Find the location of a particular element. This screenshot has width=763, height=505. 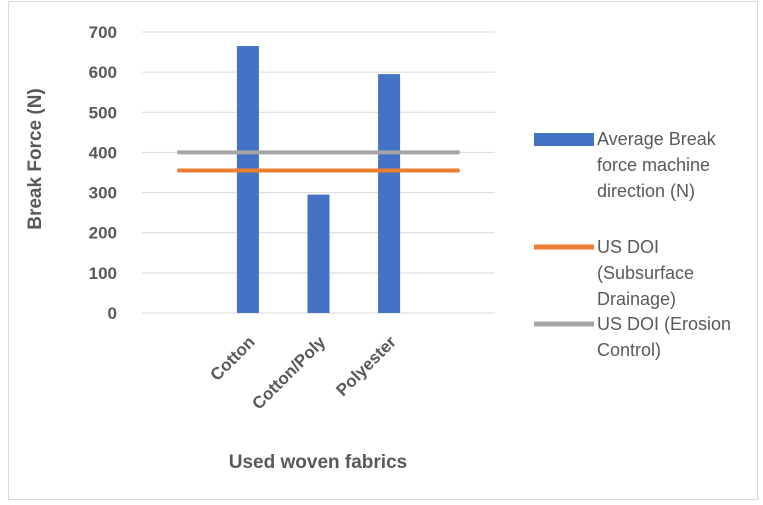

y-tick-label: 200 is located at coordinates (103, 233).